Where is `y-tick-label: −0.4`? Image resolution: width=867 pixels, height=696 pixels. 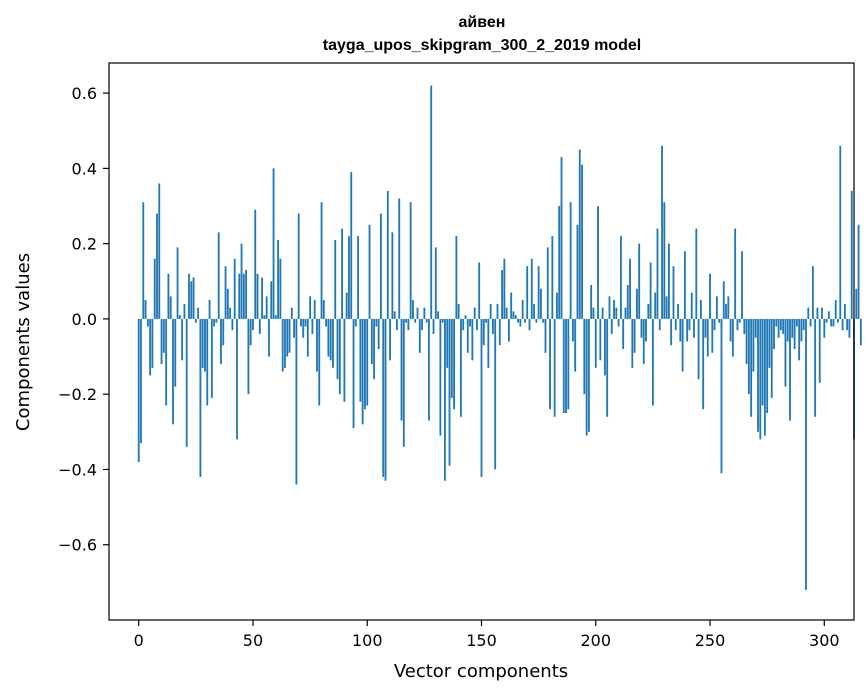 y-tick-label: −0.4 is located at coordinates (77, 469).